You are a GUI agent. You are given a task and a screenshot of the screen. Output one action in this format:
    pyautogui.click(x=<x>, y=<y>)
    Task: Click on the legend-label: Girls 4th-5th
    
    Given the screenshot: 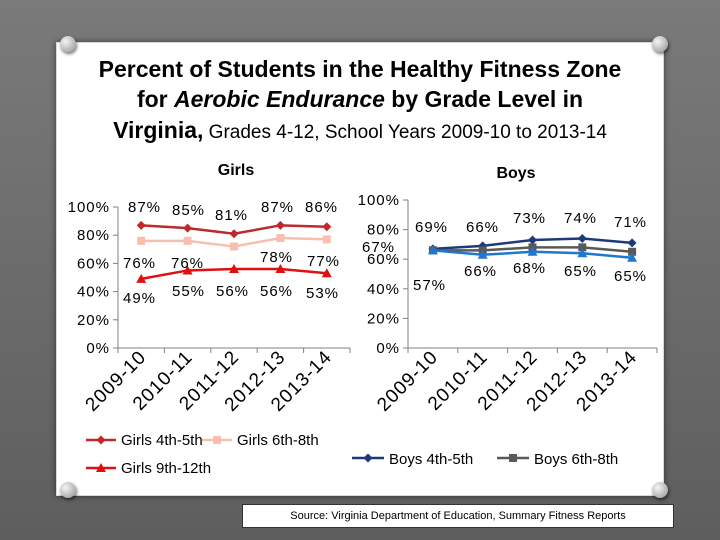 What is the action you would take?
    pyautogui.click(x=162, y=440)
    